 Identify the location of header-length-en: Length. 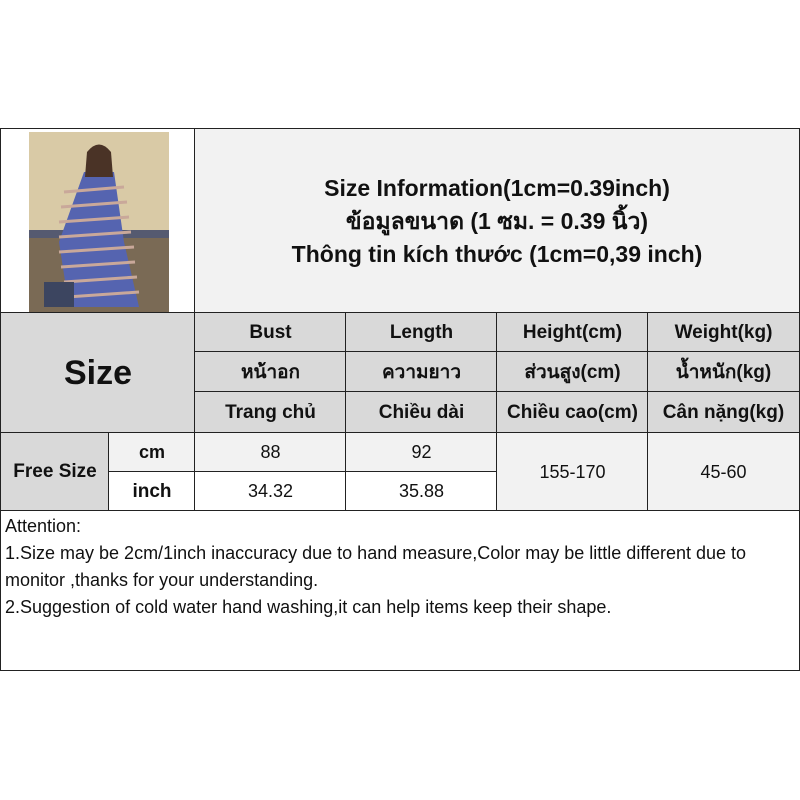
(421, 332).